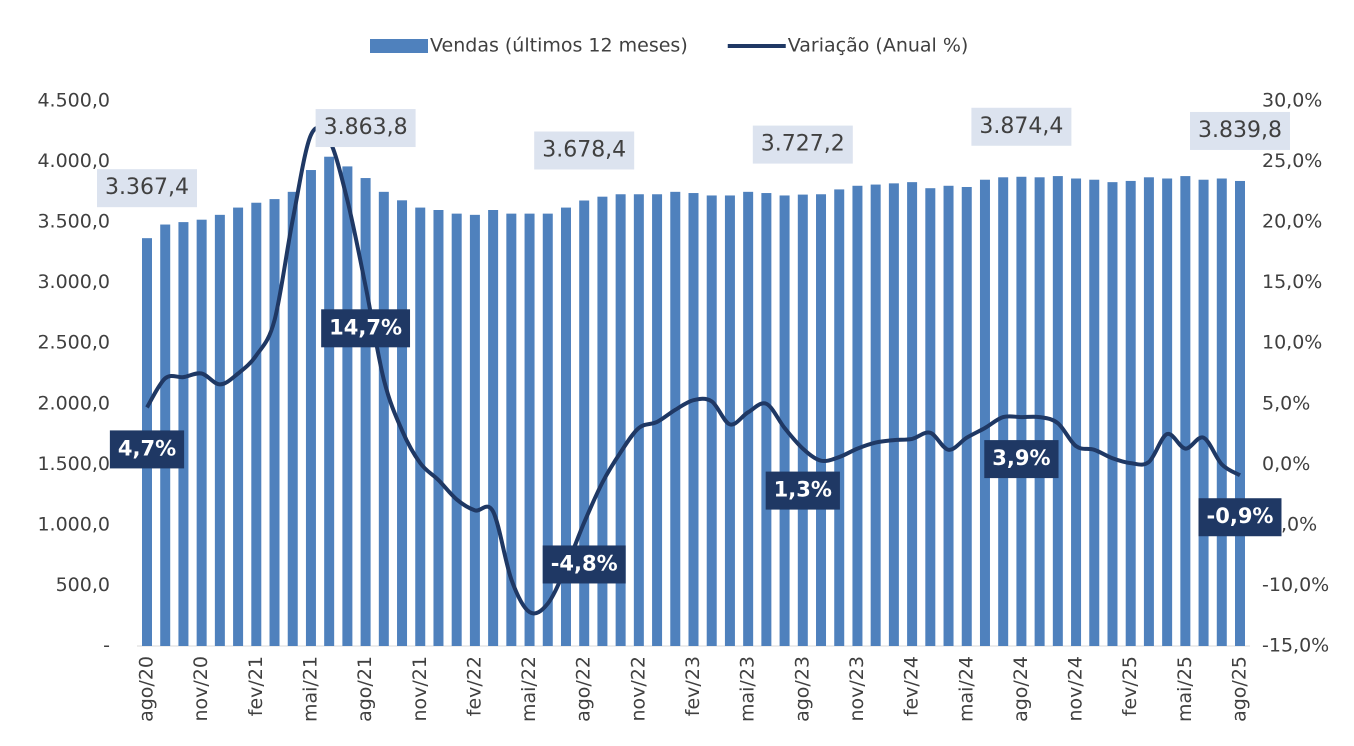  I want to click on data-label: 3.839,8, so click(1240, 130).